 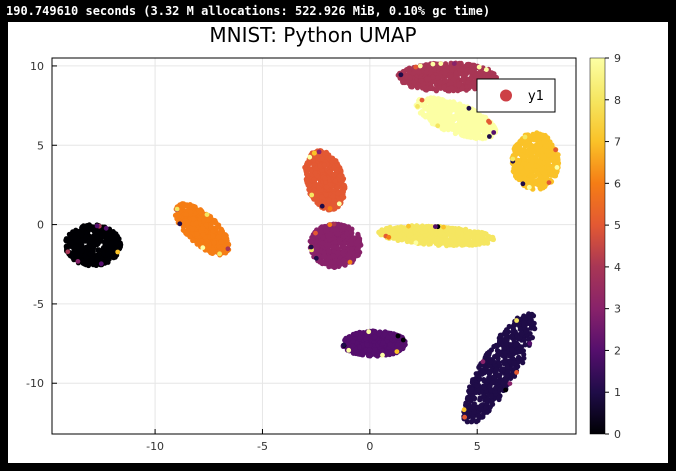 I want to click on chart-title: MNIST: Python UMAP, so click(x=312, y=35).